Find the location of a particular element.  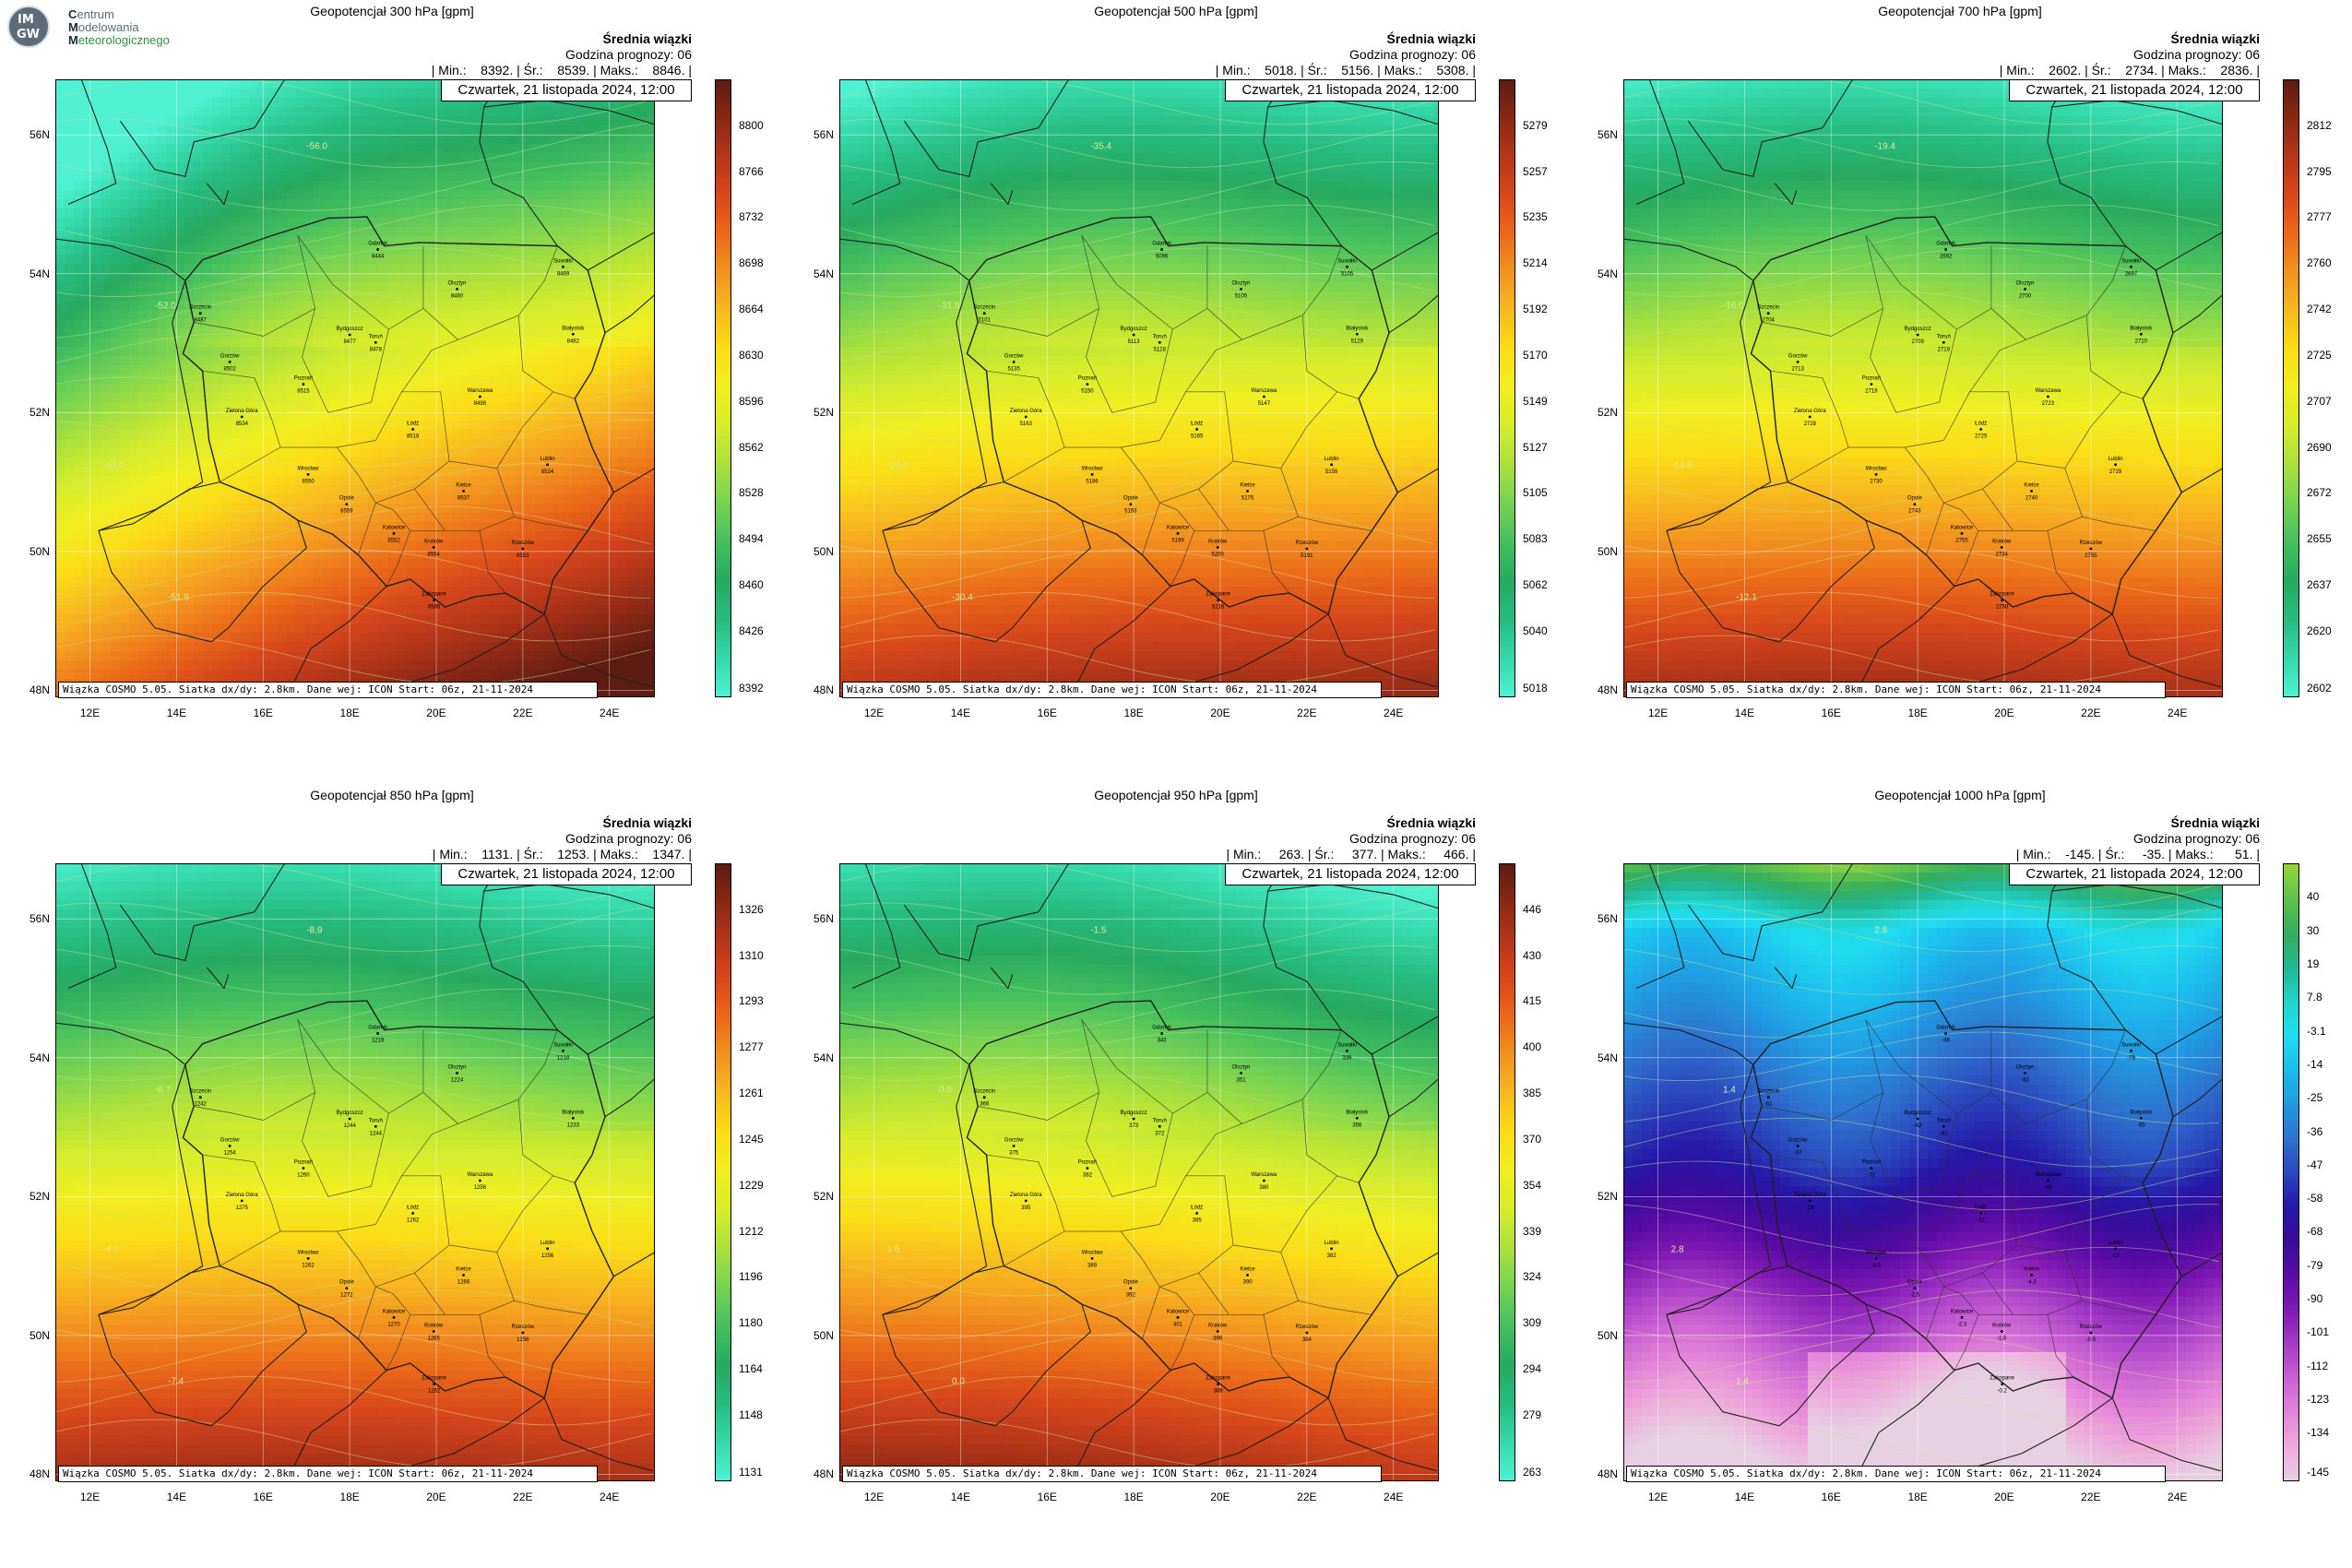

colorbar-tick-label: -123 is located at coordinates (2318, 1399).